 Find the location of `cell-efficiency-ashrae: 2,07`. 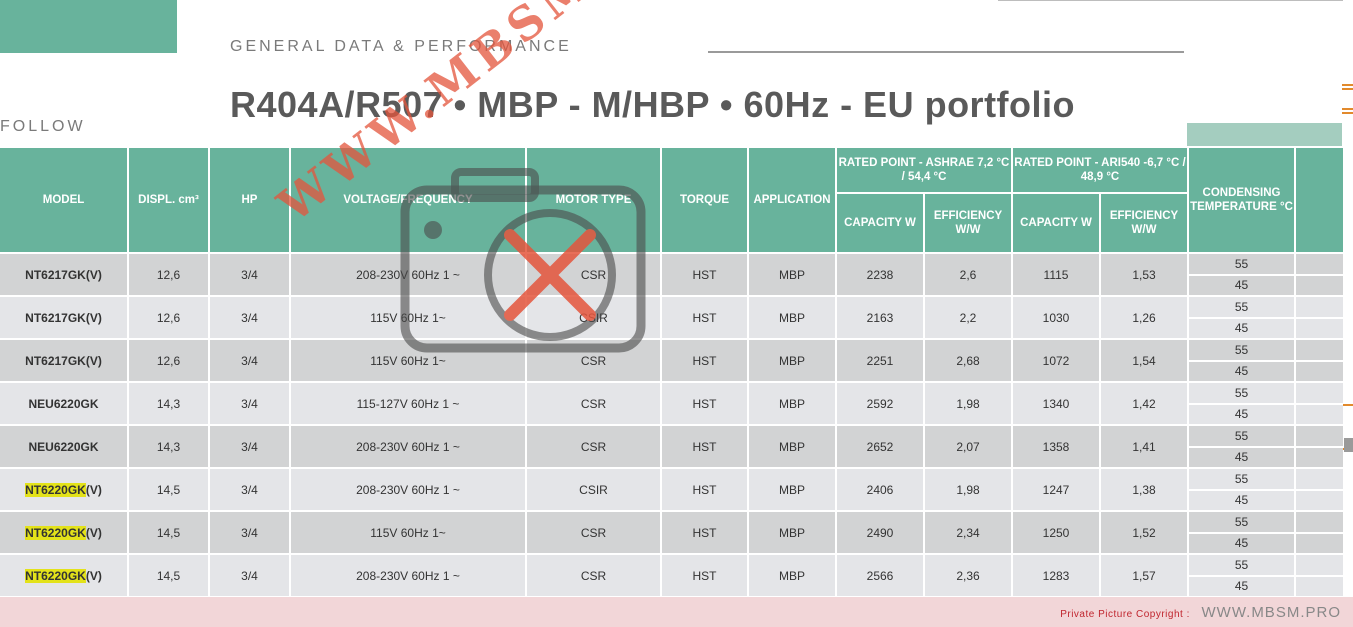

cell-efficiency-ashrae: 2,07 is located at coordinates (968, 445).